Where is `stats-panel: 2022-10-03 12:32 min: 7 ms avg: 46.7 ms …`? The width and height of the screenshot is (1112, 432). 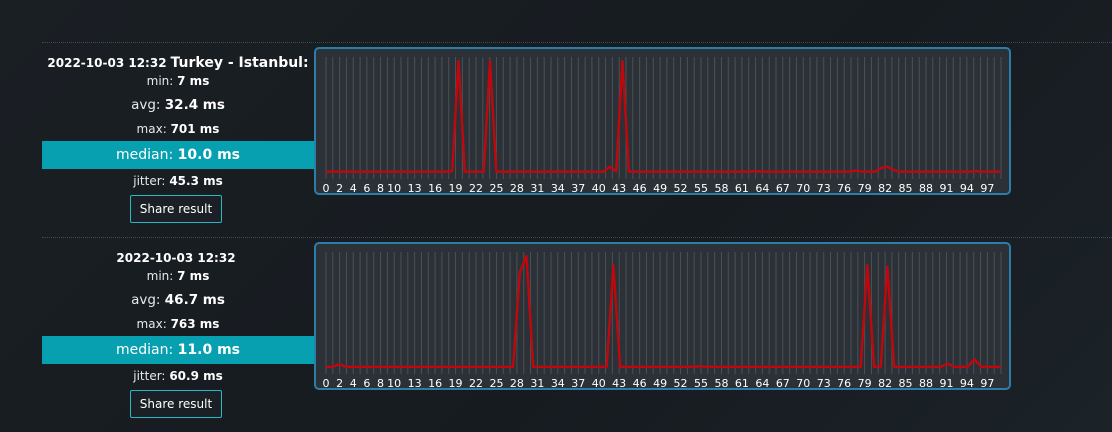 stats-panel: 2022-10-03 12:32 min: 7 ms avg: 46.7 ms … is located at coordinates (178, 332).